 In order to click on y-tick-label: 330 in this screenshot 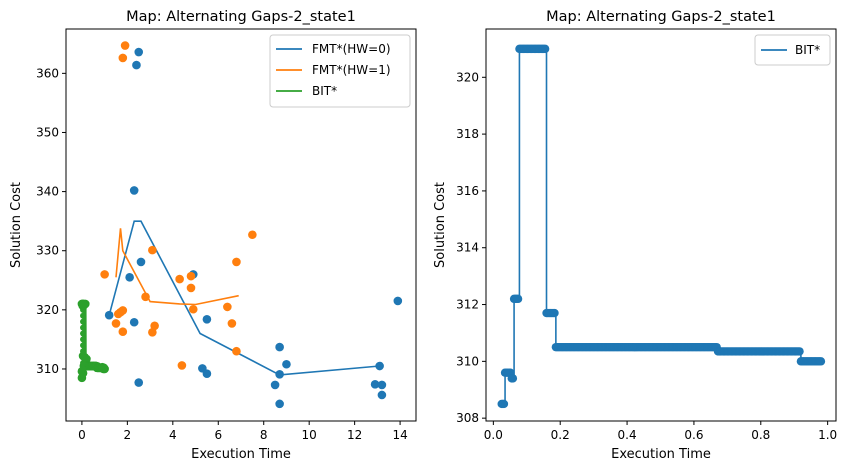, I will do `click(47, 251)`.